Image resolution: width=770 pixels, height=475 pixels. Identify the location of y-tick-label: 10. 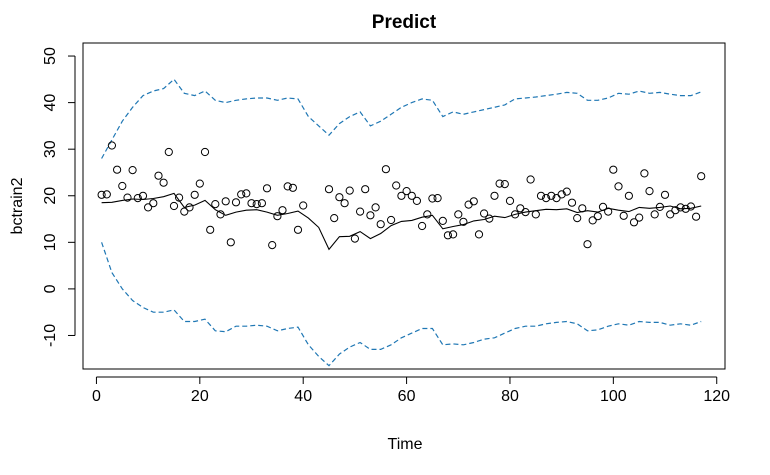
(50, 242).